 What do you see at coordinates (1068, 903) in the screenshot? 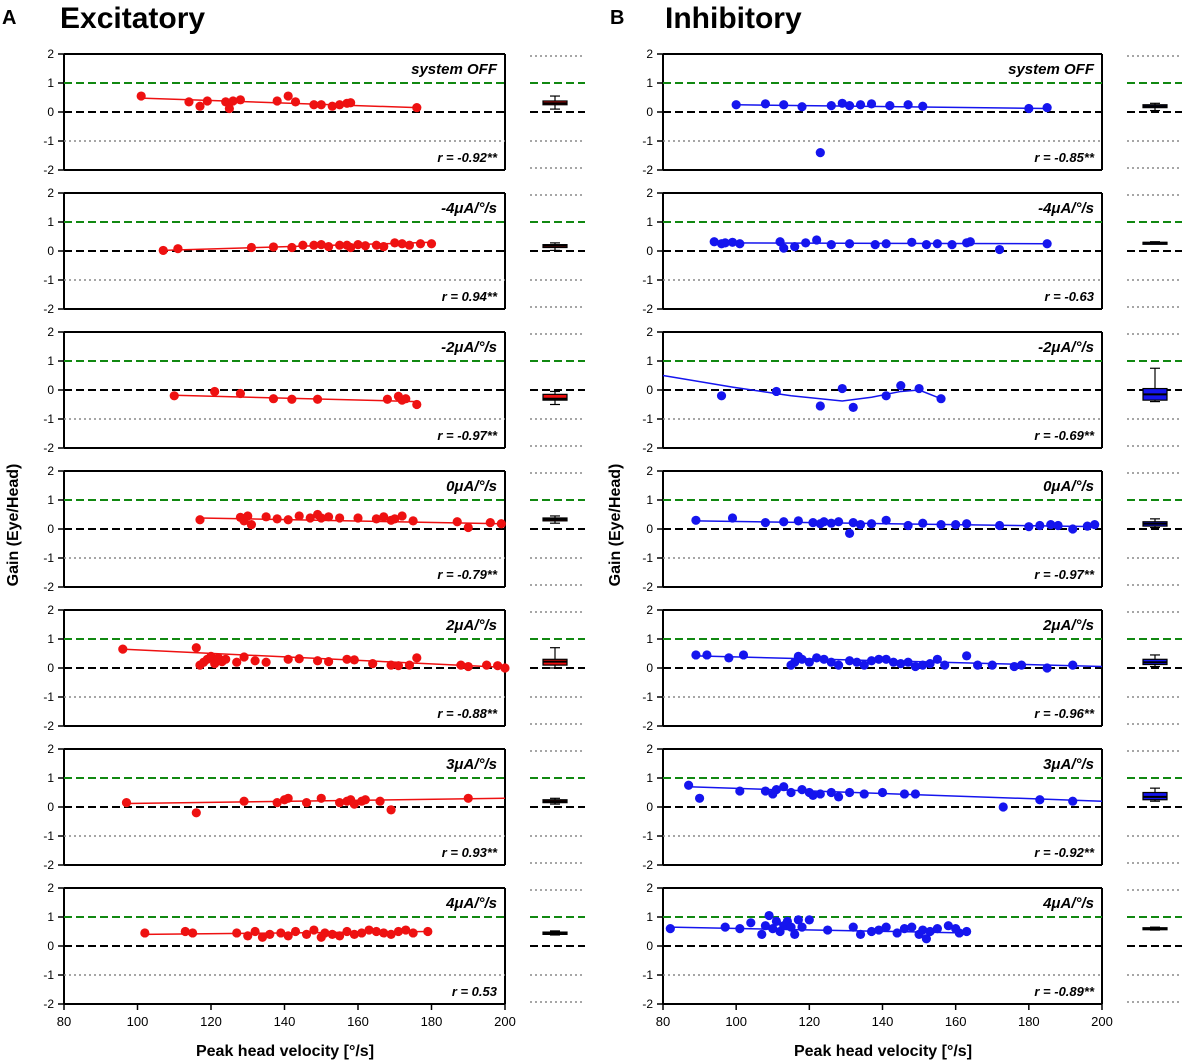
I see `condition-label: 4μA/°/s` at bounding box center [1068, 903].